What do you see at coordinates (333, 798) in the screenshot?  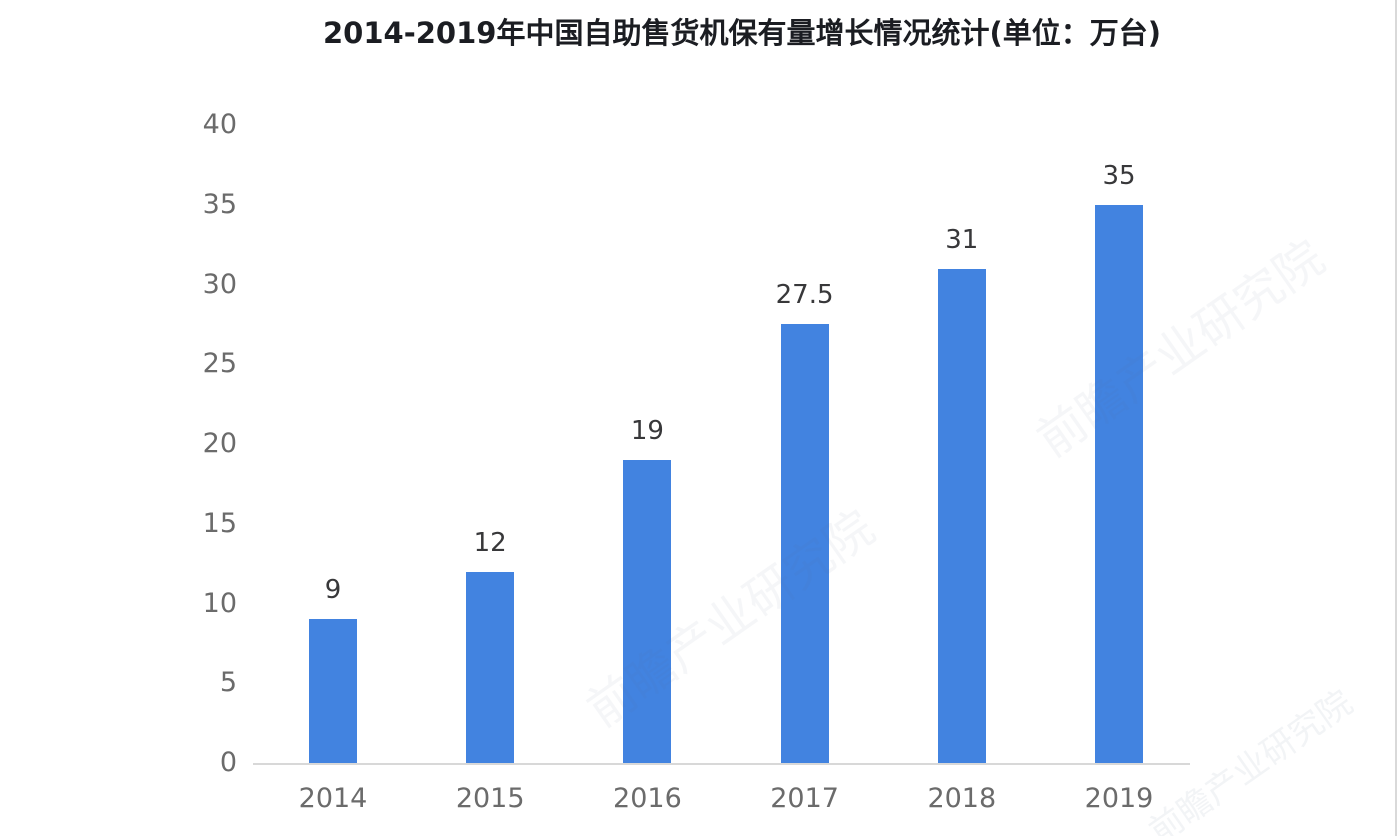 I see `x-axis-label: 2014` at bounding box center [333, 798].